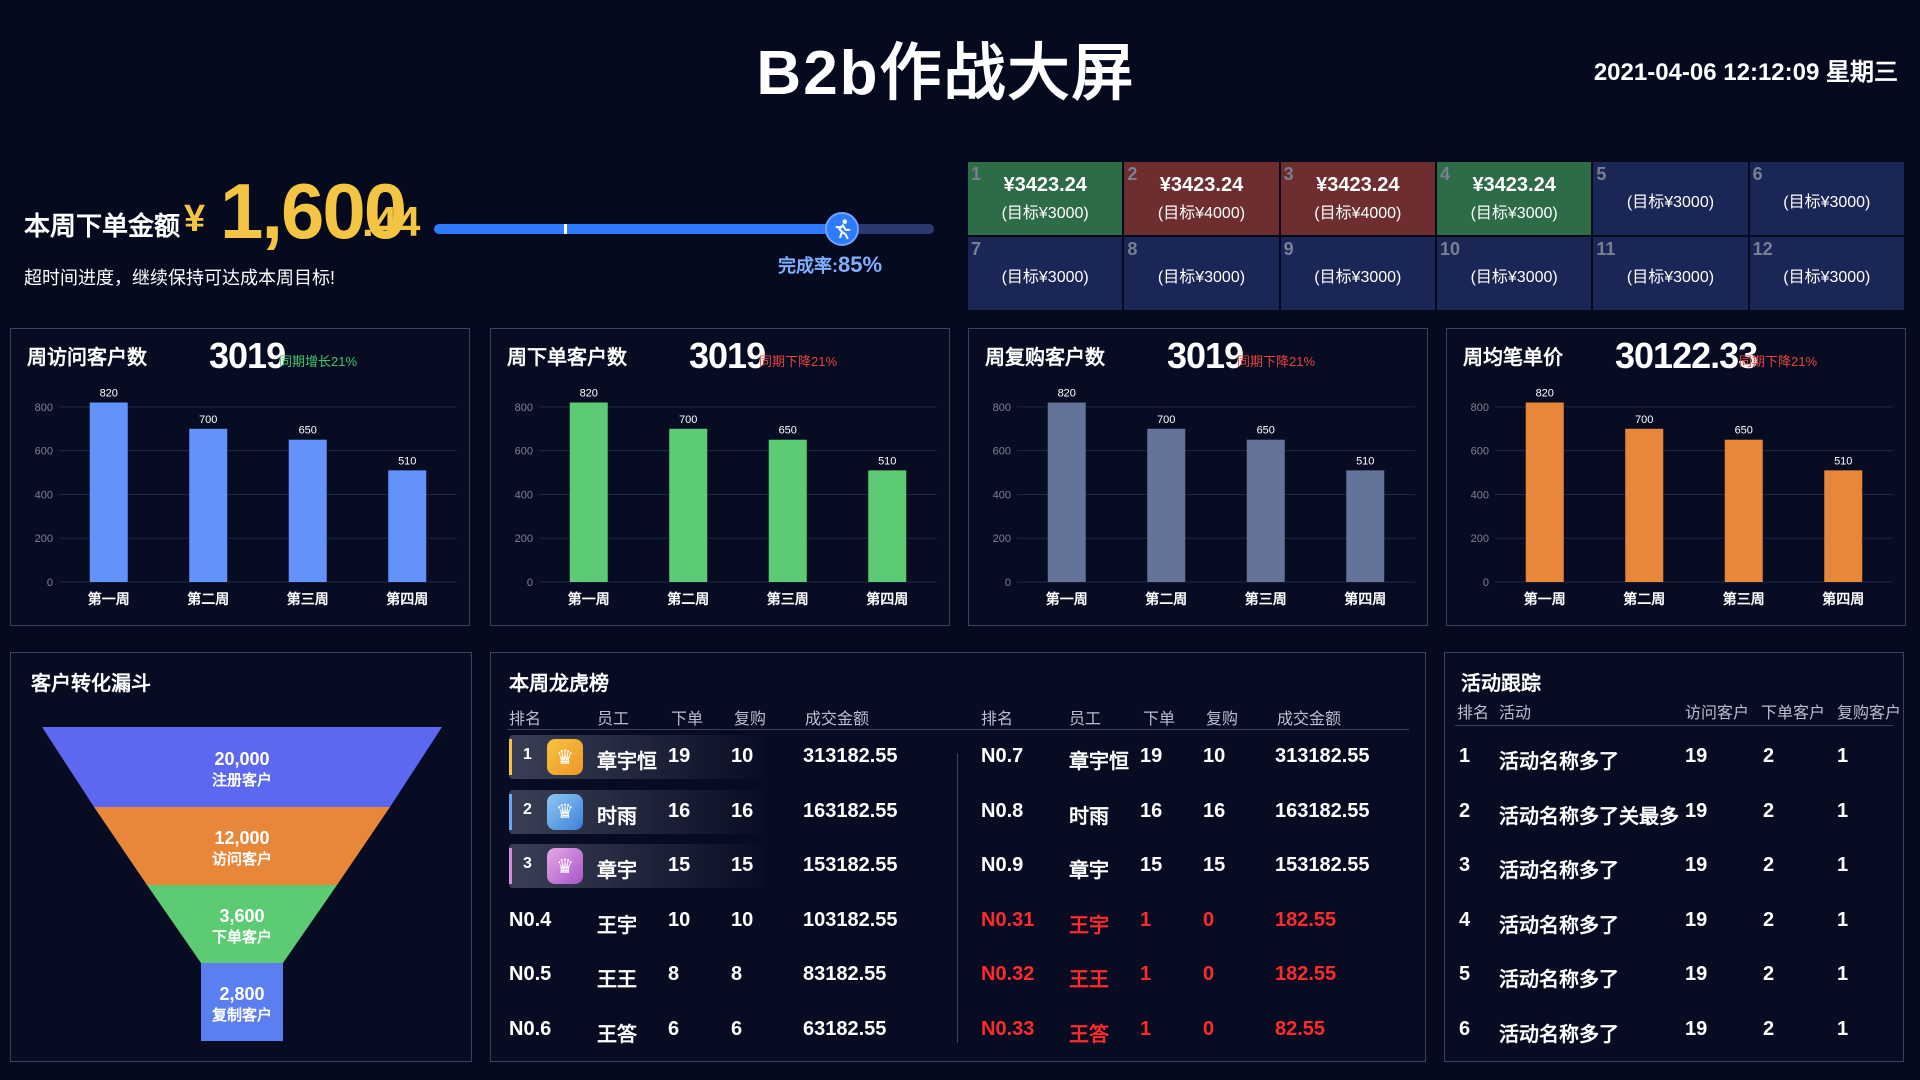 This screenshot has width=1920, height=1080. I want to click on ranking-title: 本周龙虎榜, so click(559, 684).